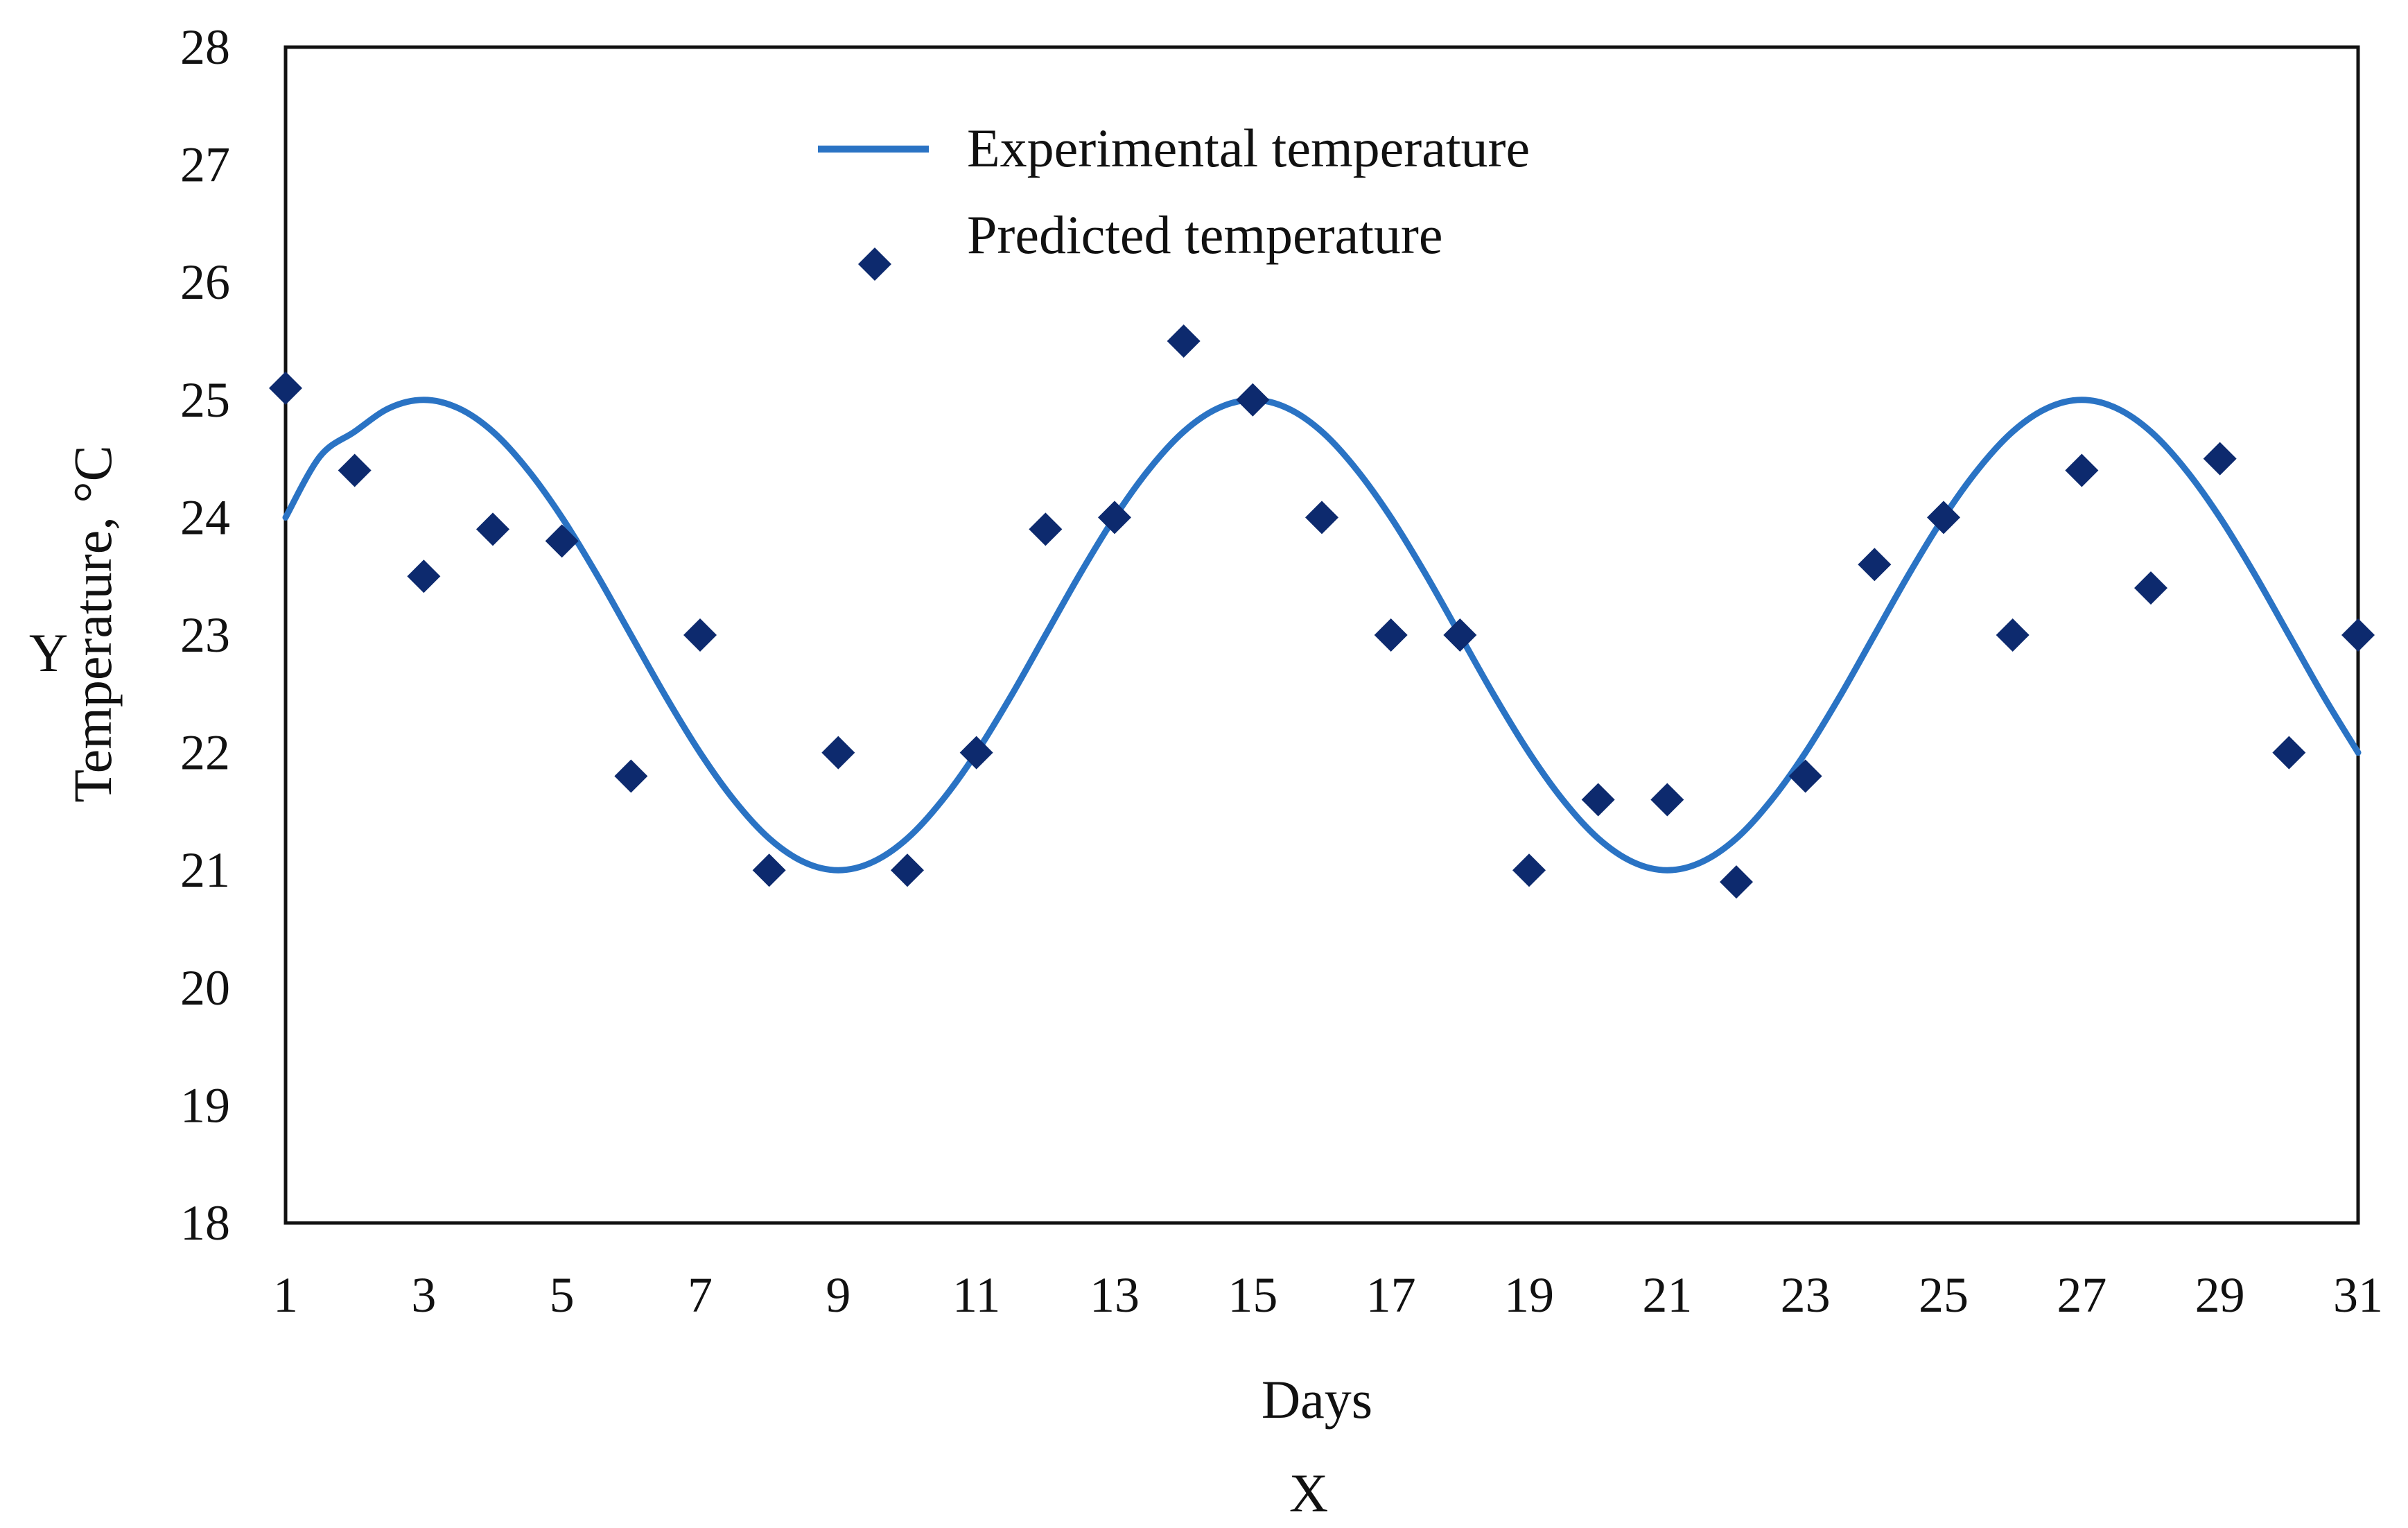 This screenshot has width=2408, height=1528. What do you see at coordinates (205, 47) in the screenshot?
I see `y-tick-label: 28` at bounding box center [205, 47].